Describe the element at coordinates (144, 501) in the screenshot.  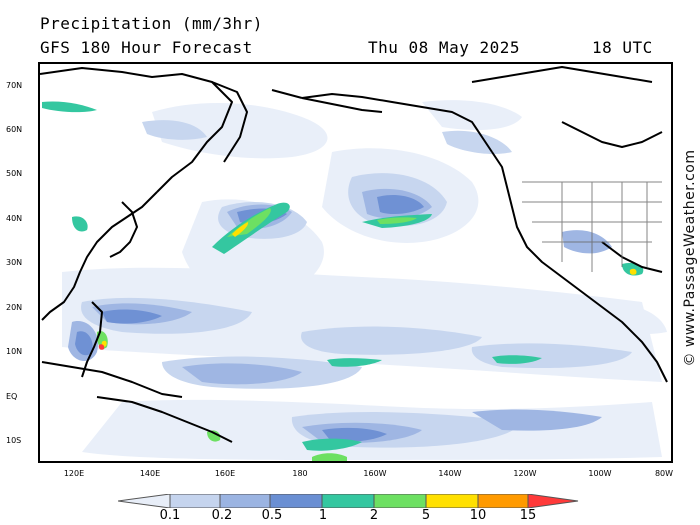
I see `legend-swatch-below-0.1` at that location.